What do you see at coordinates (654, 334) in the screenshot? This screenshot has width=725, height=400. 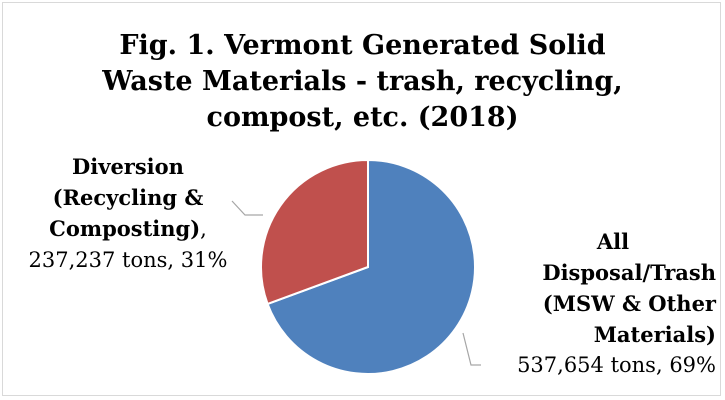 I see `disposal-name-line-4: Materials)` at bounding box center [654, 334].